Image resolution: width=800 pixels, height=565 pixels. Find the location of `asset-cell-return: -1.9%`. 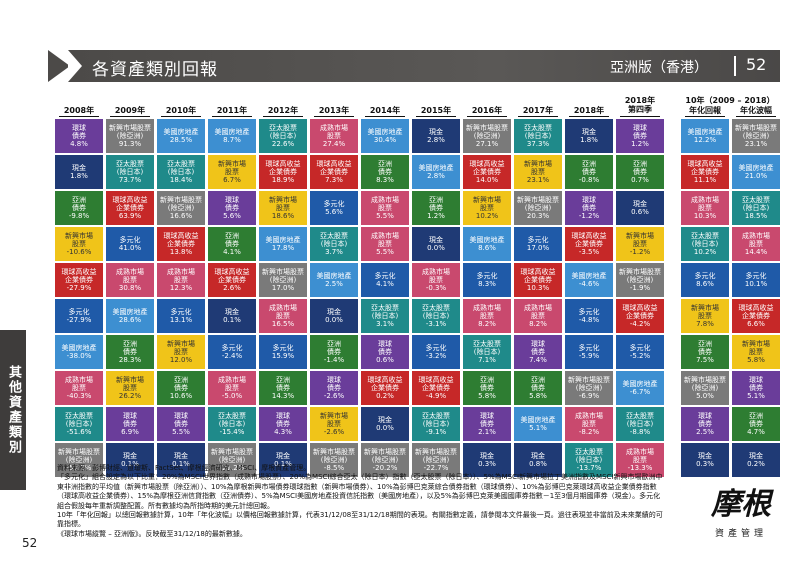

asset-cell-return: -1.9% is located at coordinates (640, 288).